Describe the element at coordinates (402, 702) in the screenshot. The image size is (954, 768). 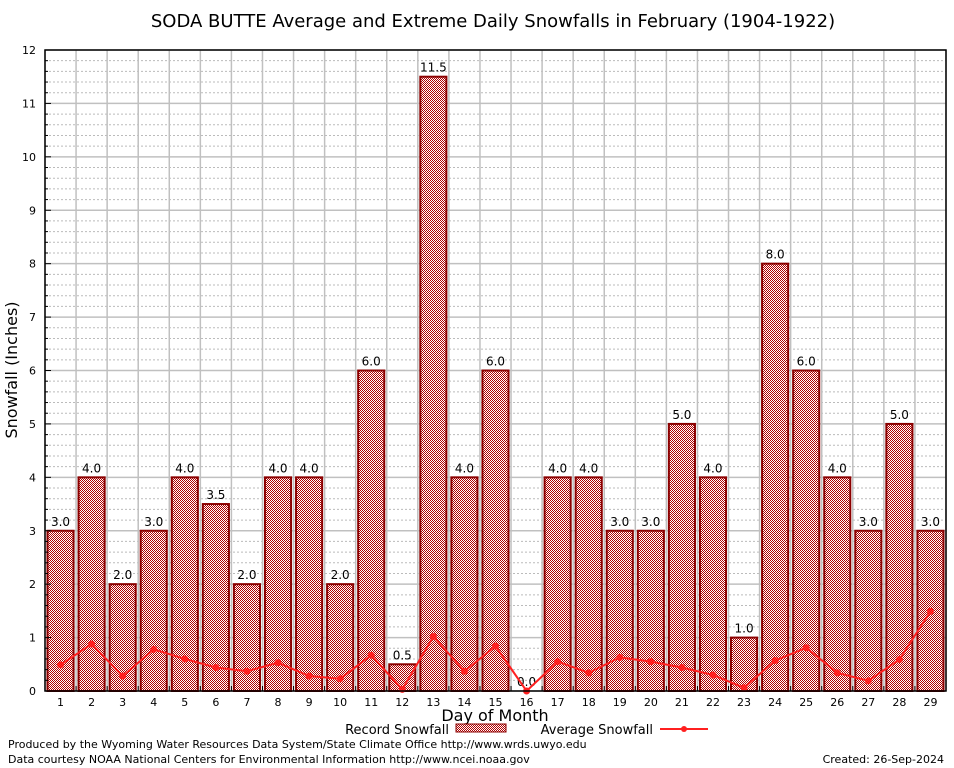
I see `x-tick-label: 12` at that location.